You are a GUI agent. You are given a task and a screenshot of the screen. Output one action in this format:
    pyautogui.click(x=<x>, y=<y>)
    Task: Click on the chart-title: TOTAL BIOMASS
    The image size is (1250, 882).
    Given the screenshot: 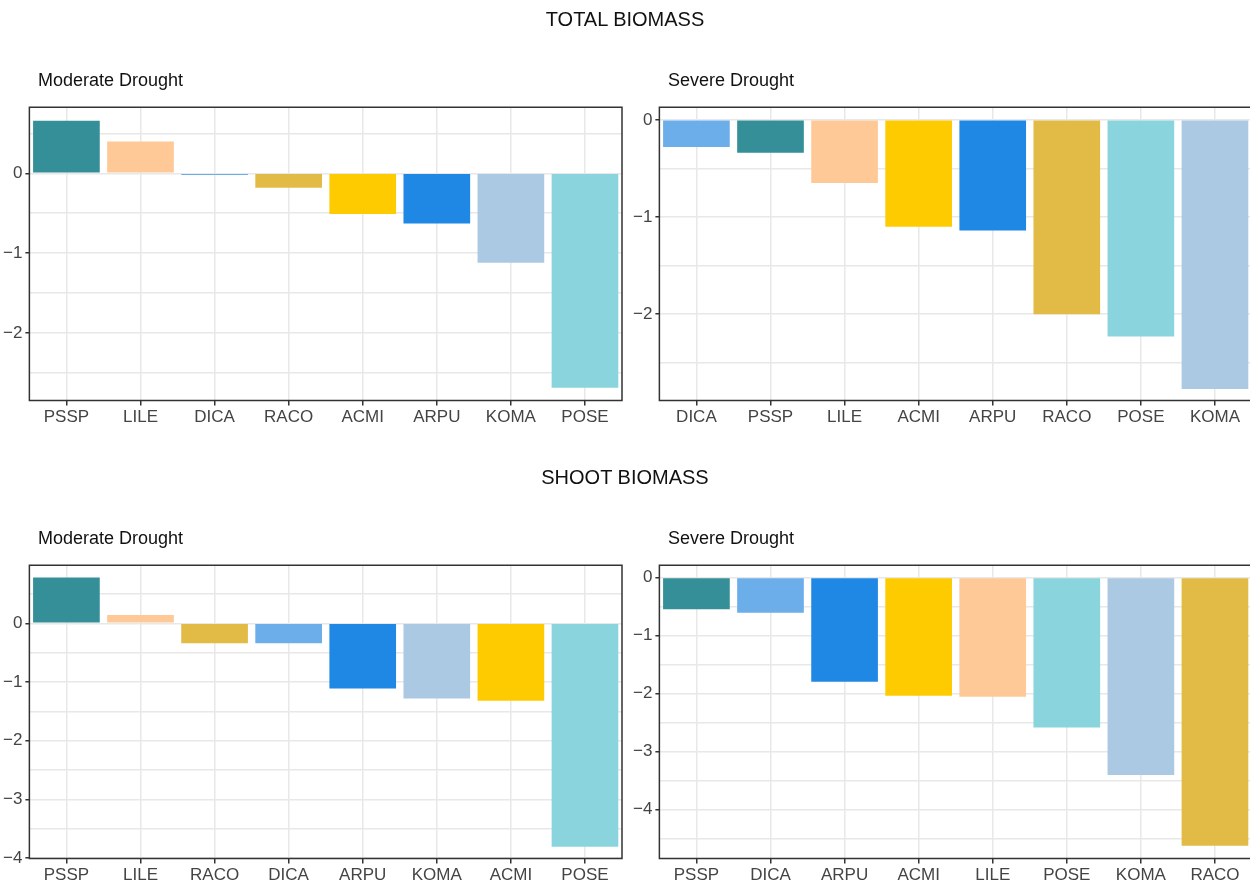 What is the action you would take?
    pyautogui.click(x=625, y=19)
    